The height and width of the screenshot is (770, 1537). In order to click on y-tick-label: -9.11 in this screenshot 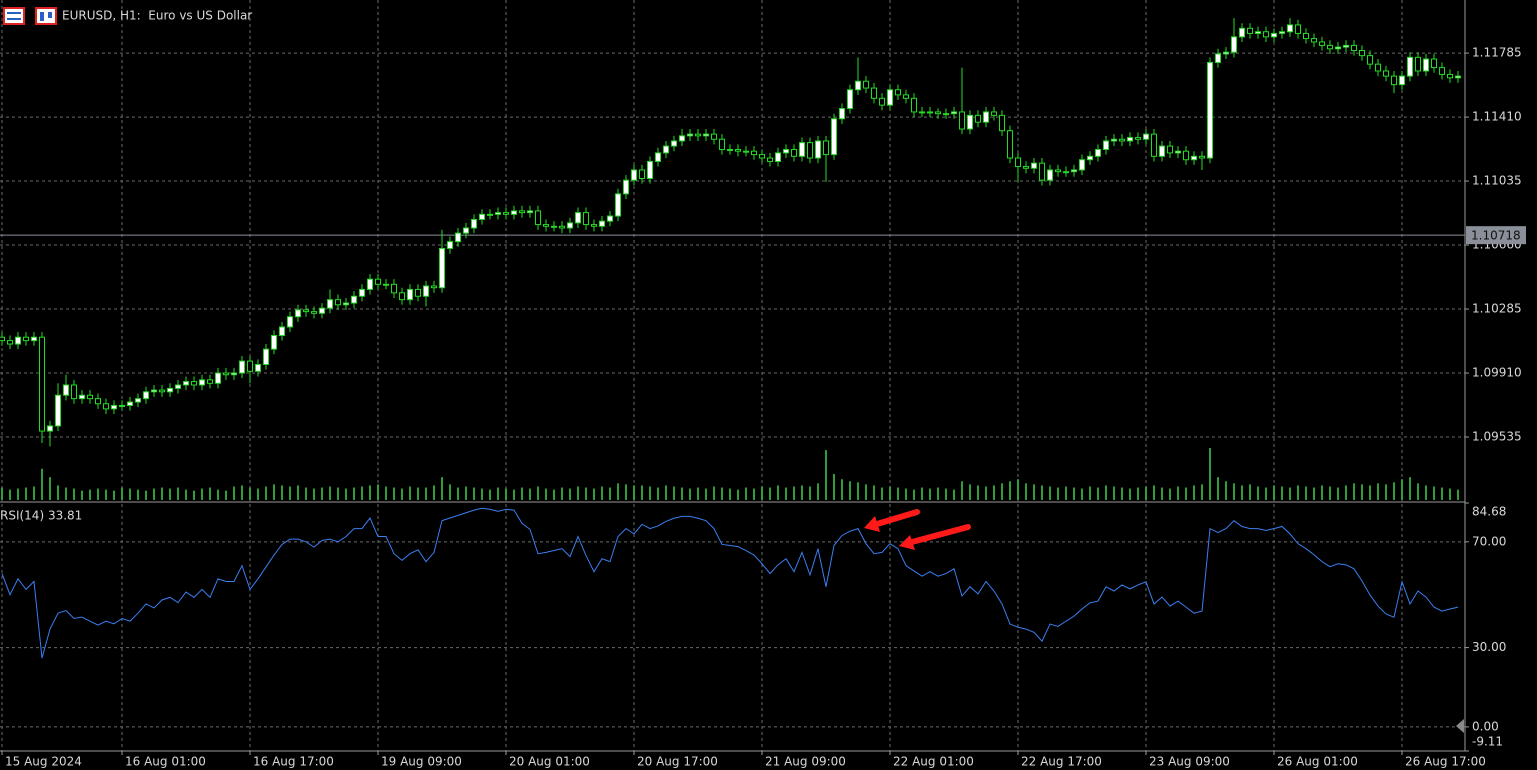, I will do `click(1487, 742)`.